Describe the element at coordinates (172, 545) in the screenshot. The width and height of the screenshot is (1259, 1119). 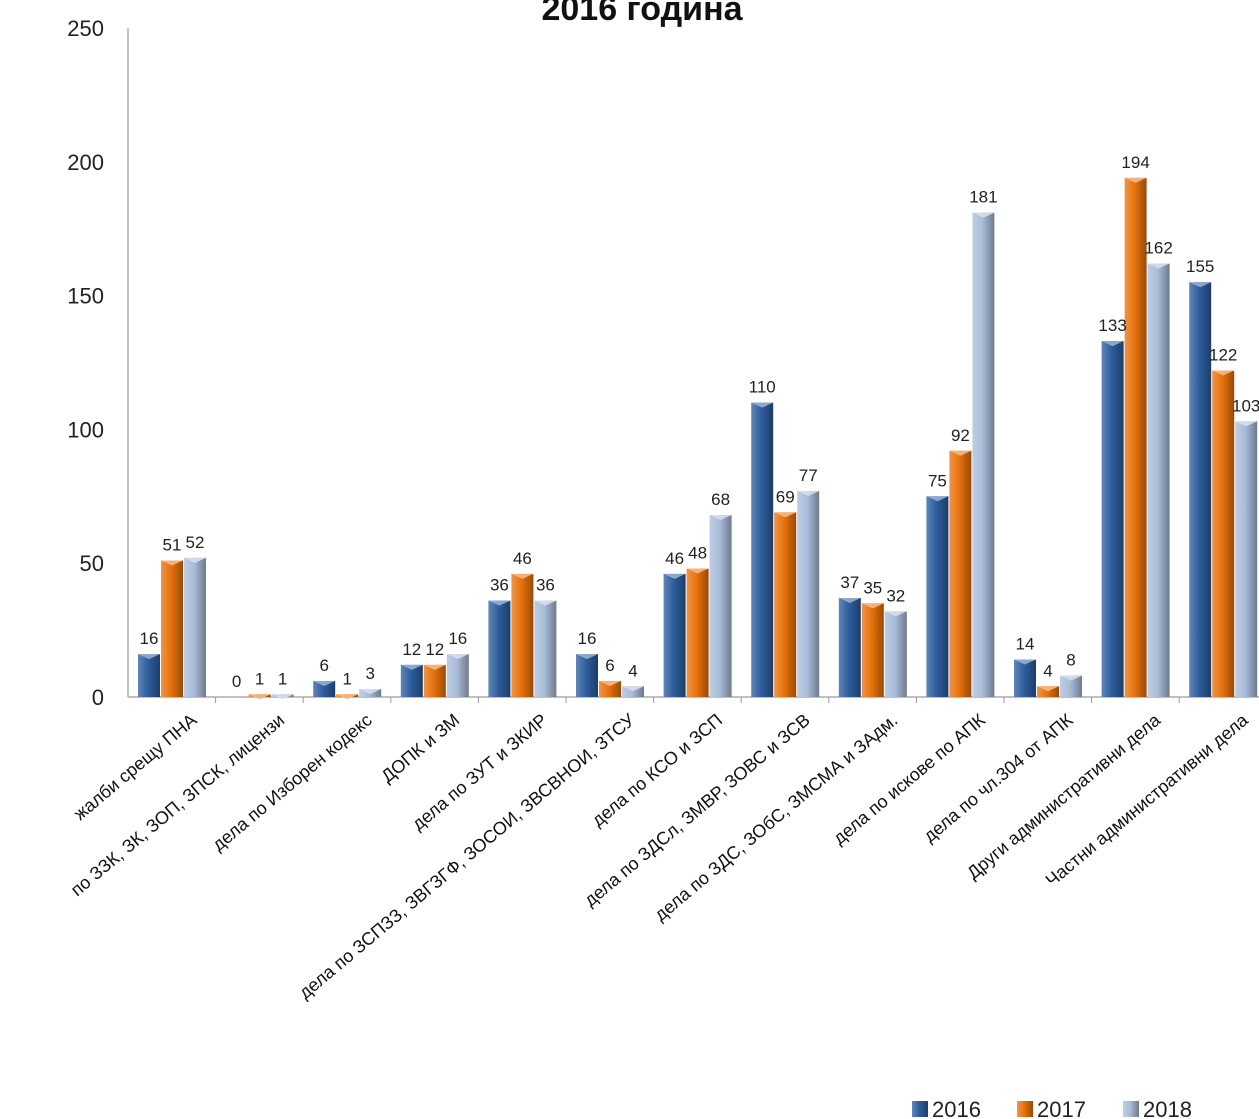
I see `data-label: 51` at that location.